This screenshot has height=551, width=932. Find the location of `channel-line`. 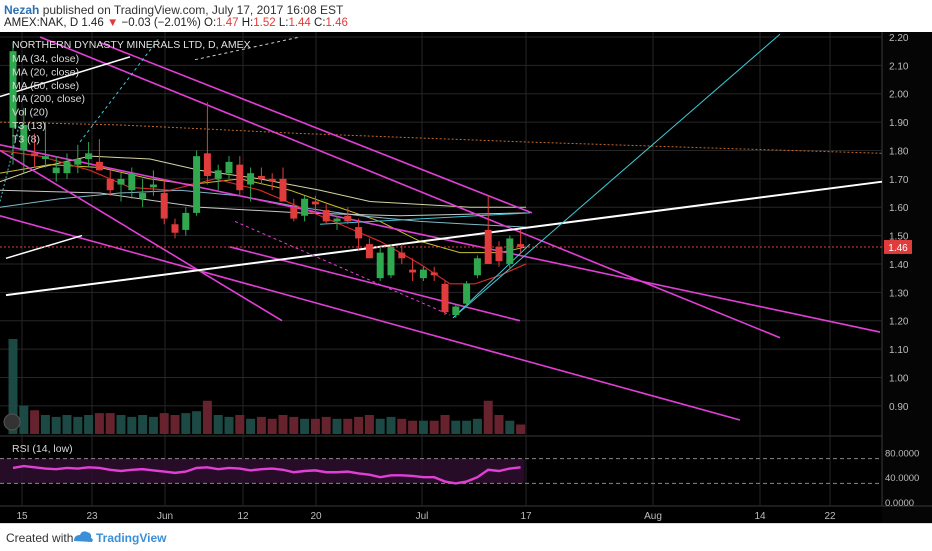

channel-line is located at coordinates (316, 127).